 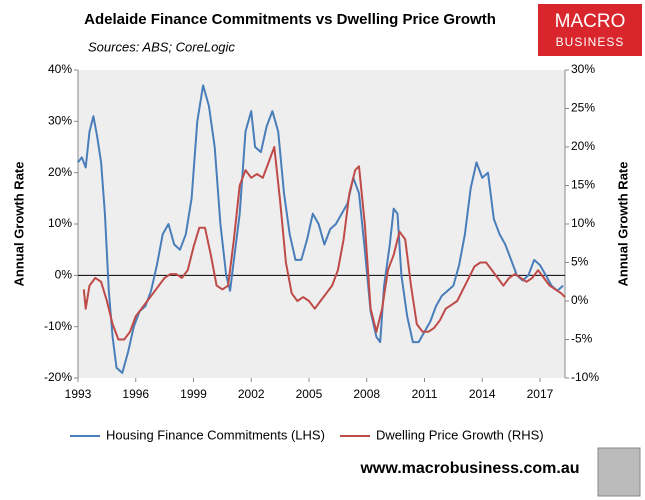 What do you see at coordinates (583, 146) in the screenshot?
I see `y2-tick-label: 20%` at bounding box center [583, 146].